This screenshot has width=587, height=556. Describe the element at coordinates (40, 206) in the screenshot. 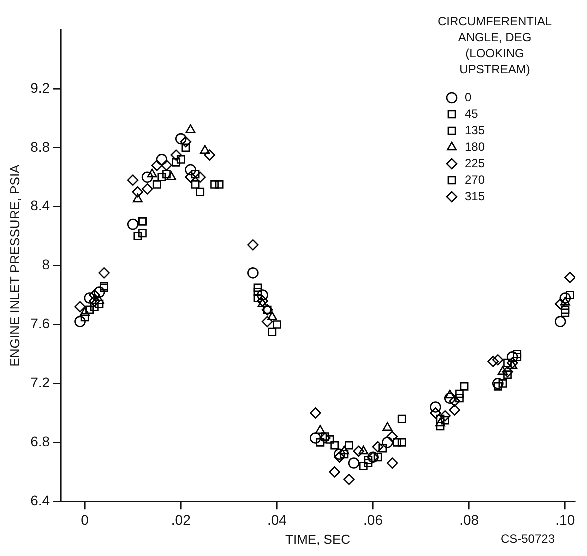

I see `y-tick-label: 8.4` at that location.